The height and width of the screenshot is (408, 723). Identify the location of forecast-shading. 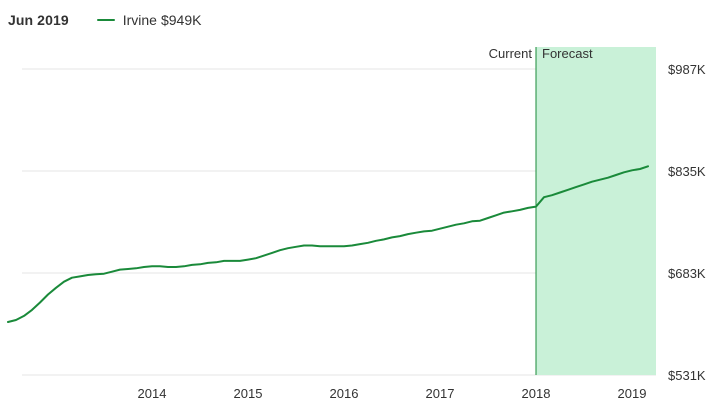
(596, 211).